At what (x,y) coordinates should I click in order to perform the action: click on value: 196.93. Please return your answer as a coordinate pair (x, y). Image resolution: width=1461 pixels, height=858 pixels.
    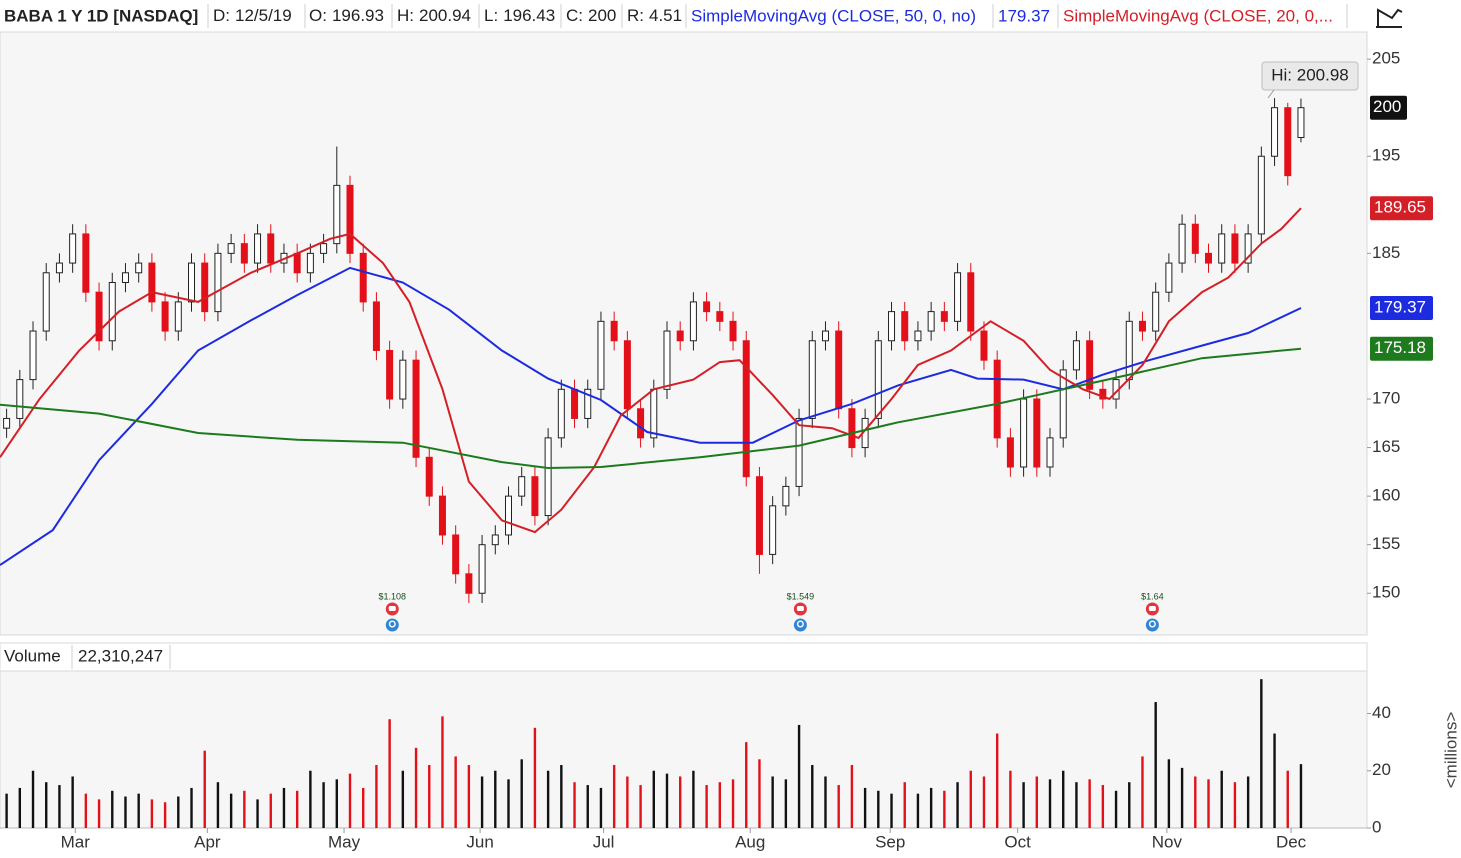
    Looking at the image, I should click on (358, 15).